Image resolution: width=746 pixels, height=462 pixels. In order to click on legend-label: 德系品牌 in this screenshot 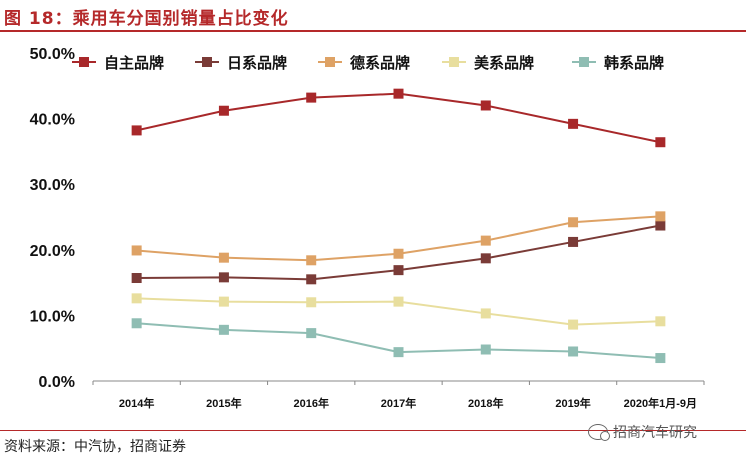, I will do `click(380, 63)`.